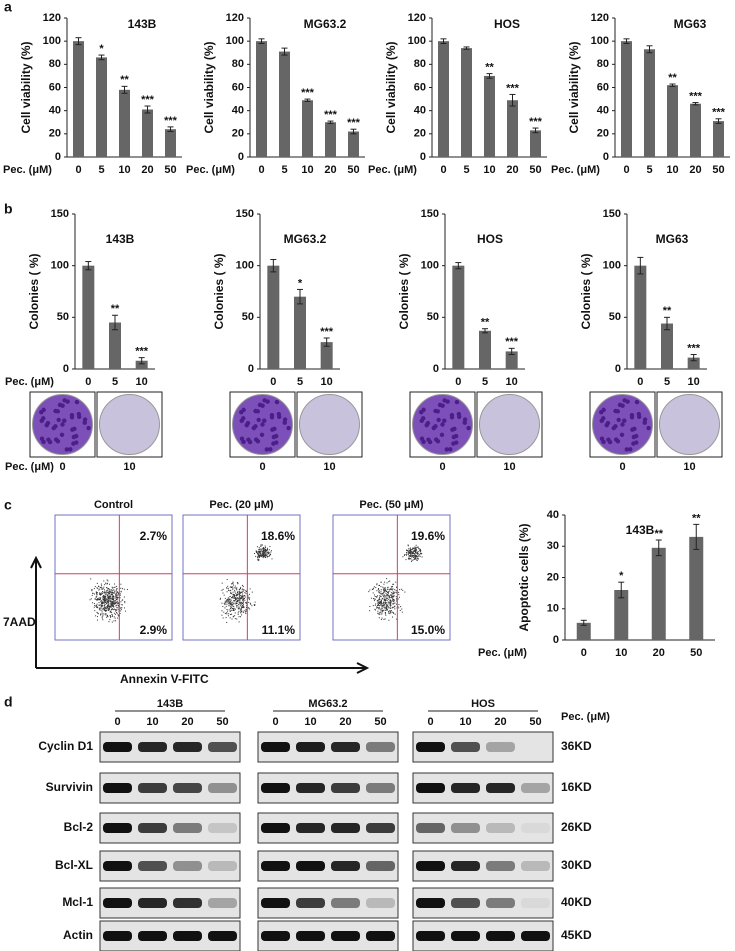 This screenshot has width=735, height=951. Describe the element at coordinates (222, 722) in the screenshot. I see `blot-lane-label: 50` at that location.